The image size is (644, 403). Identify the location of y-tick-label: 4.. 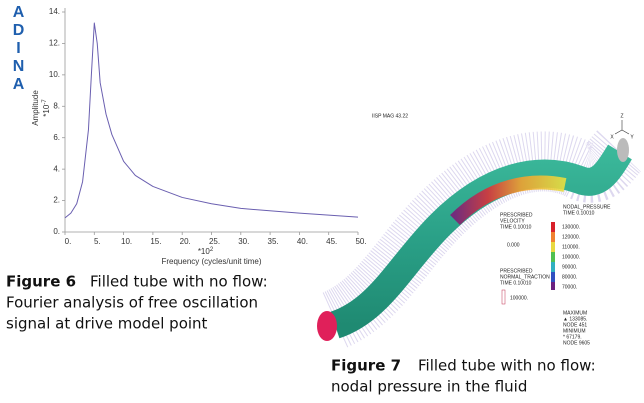
(56, 168).